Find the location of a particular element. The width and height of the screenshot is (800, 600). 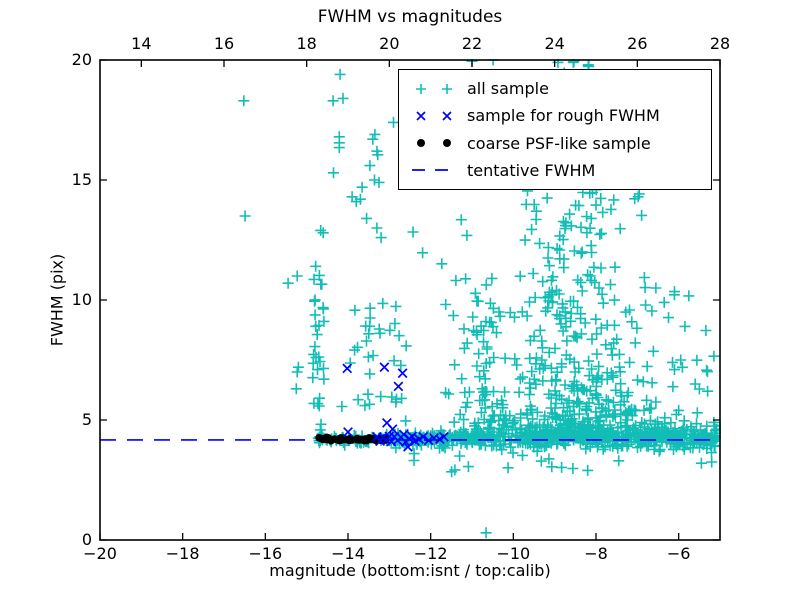

x-top-tick-label: 28 is located at coordinates (720, 43).